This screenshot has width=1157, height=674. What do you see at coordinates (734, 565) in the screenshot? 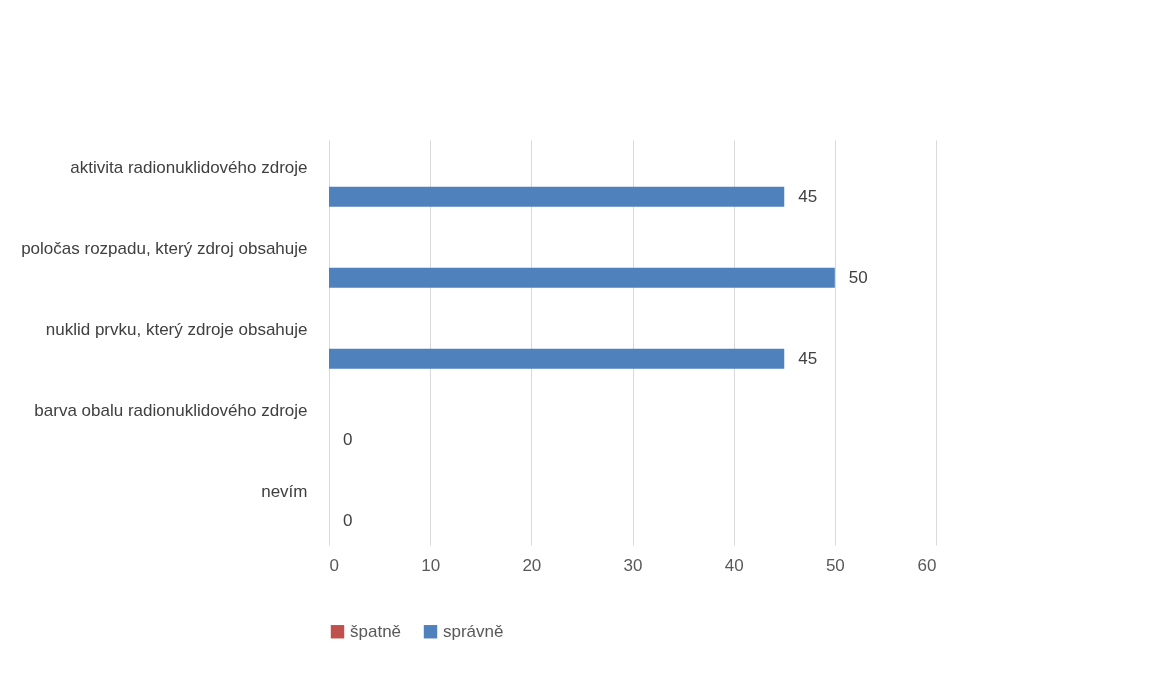
I see `x-tick-label: 40` at bounding box center [734, 565].